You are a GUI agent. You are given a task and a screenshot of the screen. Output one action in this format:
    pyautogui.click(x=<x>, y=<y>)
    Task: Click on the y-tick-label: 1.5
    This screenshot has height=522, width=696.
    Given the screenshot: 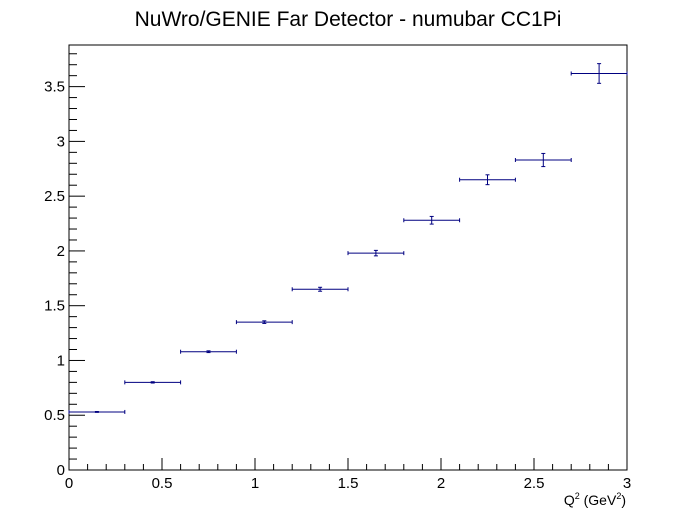 What is the action you would take?
    pyautogui.click(x=54, y=306)
    